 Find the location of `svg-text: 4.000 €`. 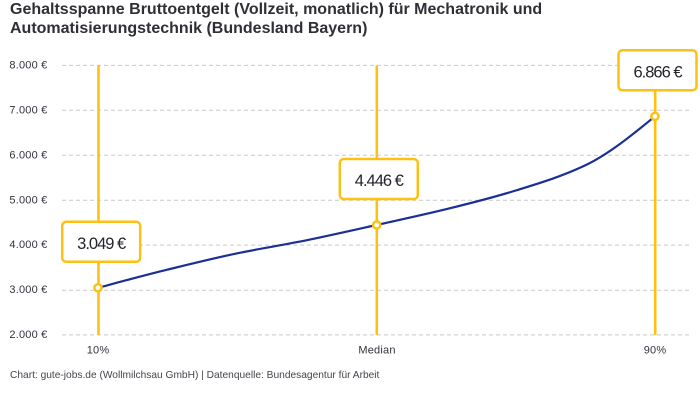

svg-text: 4.000 € is located at coordinates (28, 245).